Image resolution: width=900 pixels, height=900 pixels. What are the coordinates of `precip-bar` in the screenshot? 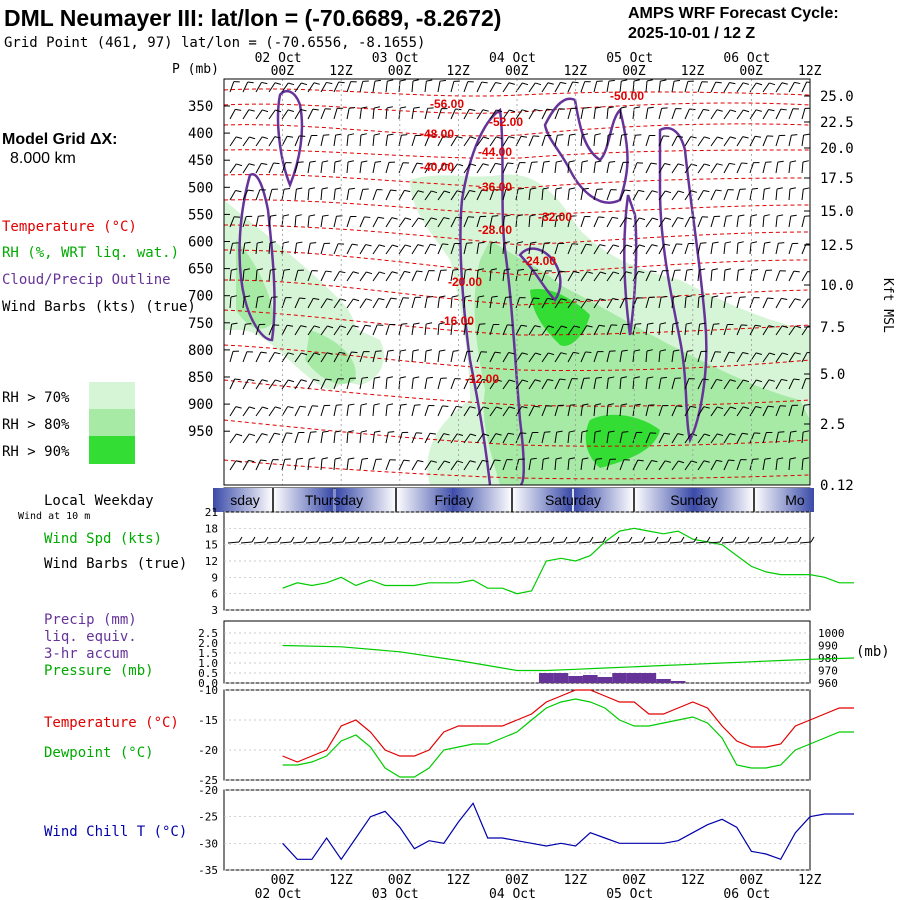 It's located at (649, 678).